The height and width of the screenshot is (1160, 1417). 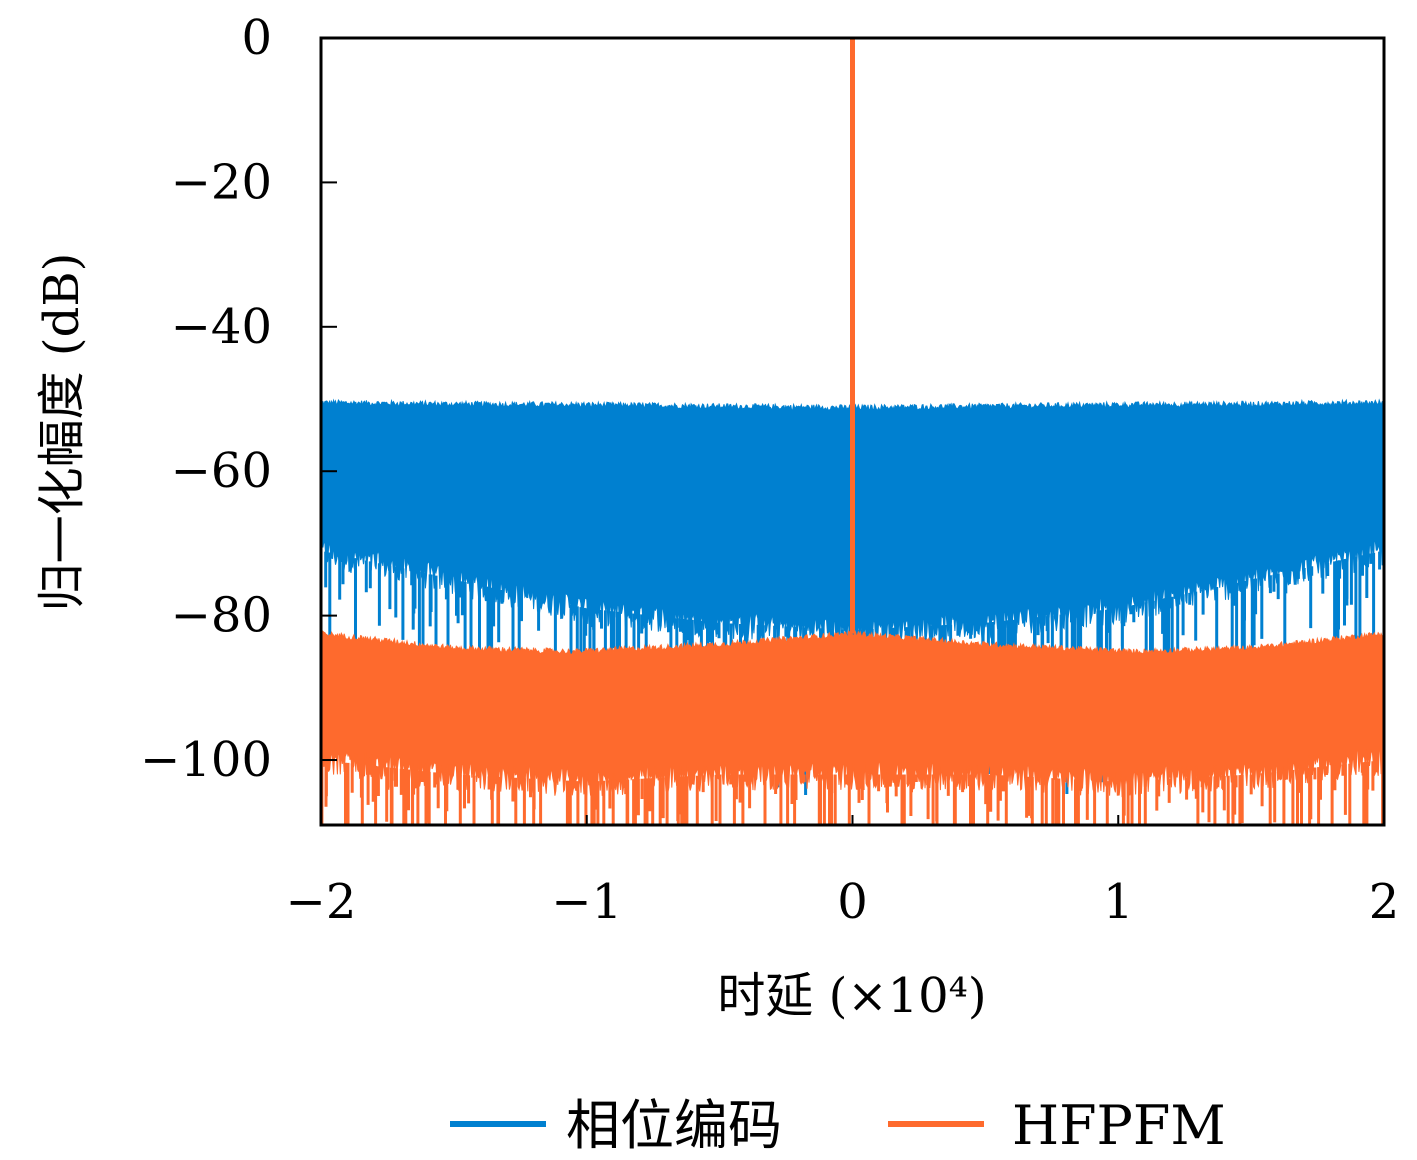 I want to click on y-tick-label: 0, so click(x=256, y=38).